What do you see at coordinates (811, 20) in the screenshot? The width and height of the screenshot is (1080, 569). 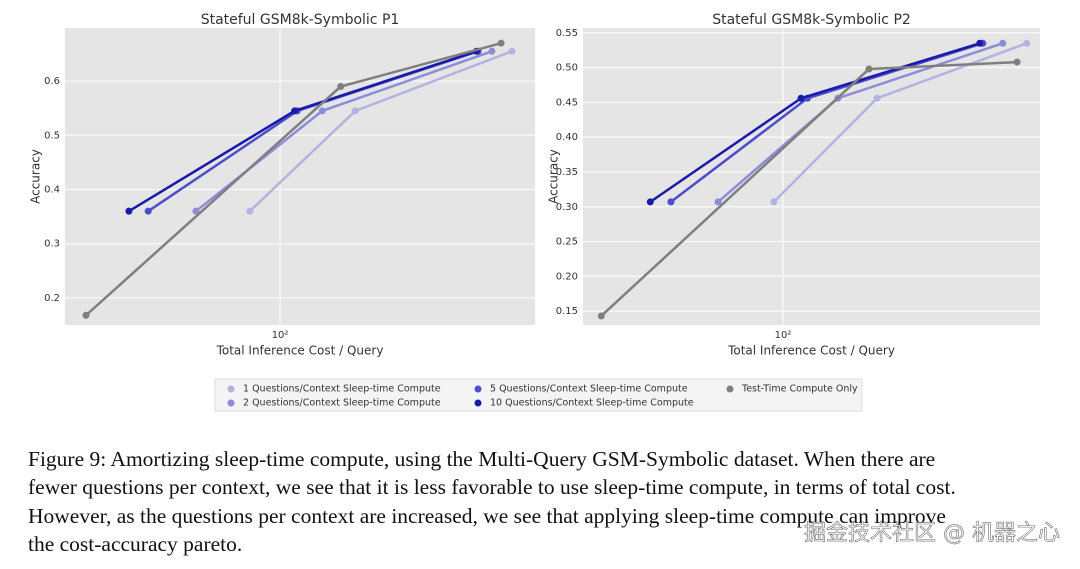 I see `chart-title: Stateful GSM8k-Symbolic P2` at bounding box center [811, 20].